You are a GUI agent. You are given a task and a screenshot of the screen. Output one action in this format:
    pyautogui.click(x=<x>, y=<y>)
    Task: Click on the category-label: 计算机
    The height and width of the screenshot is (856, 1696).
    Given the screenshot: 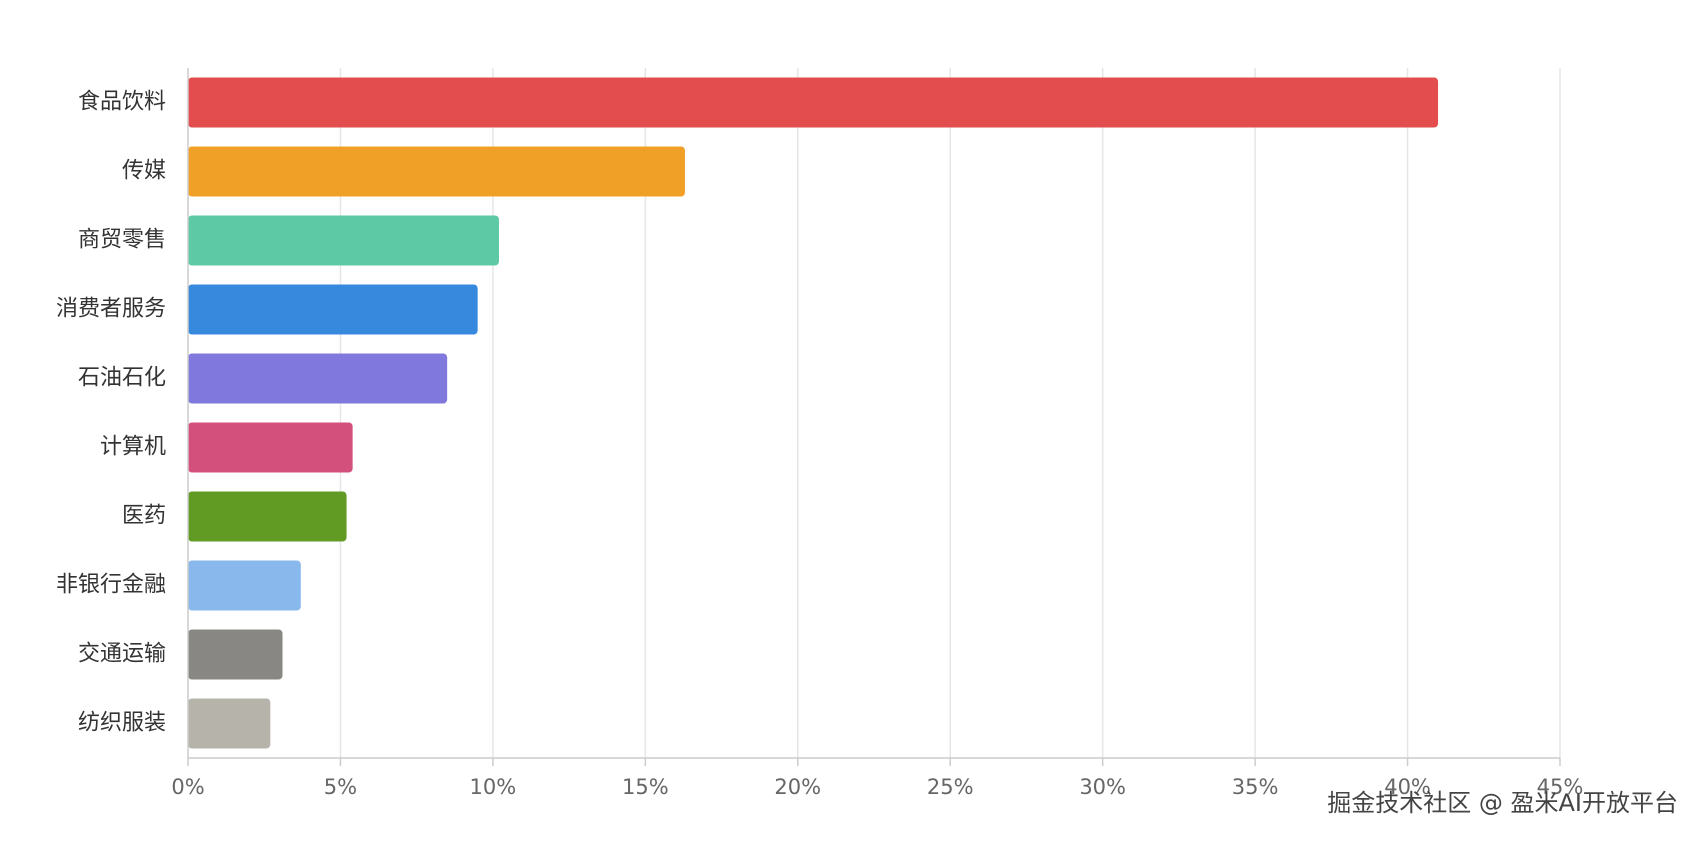 What is the action you would take?
    pyautogui.click(x=133, y=447)
    